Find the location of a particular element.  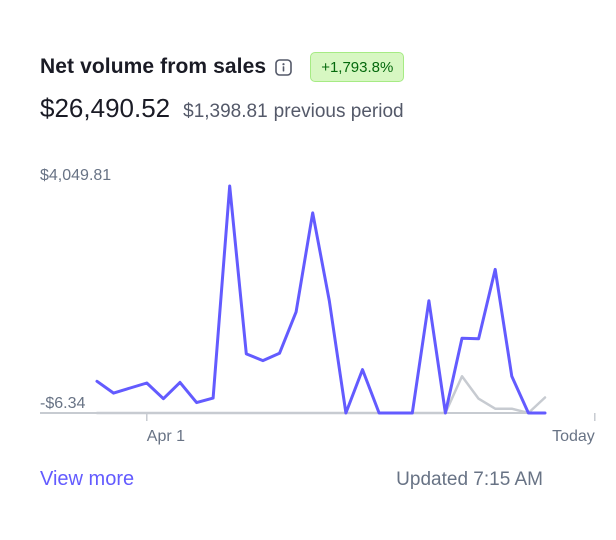

x-axis-label: Apr 1 is located at coordinates (166, 436).